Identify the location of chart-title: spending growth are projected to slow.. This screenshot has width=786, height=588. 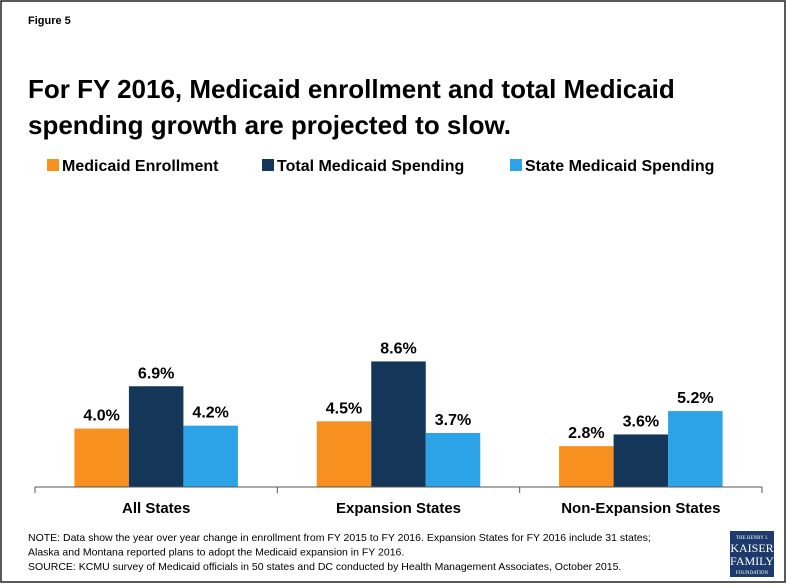
(269, 125).